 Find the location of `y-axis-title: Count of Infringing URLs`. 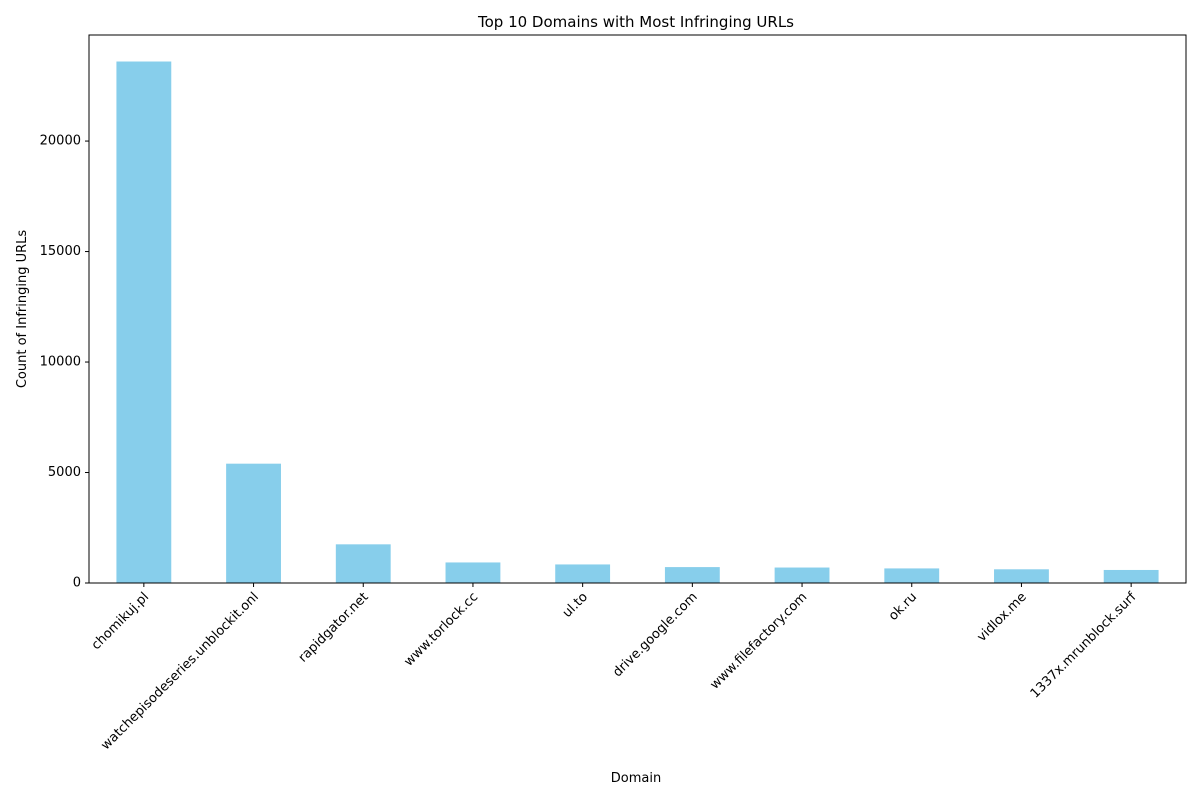

y-axis-title: Count of Infringing URLs is located at coordinates (22, 309).